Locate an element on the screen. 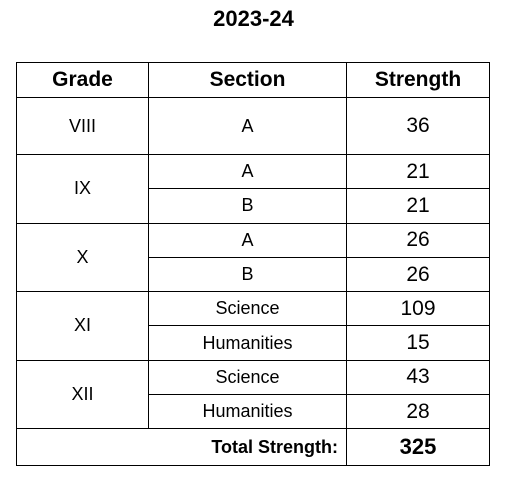 The height and width of the screenshot is (487, 507). table-row: Humanities 28 is located at coordinates (253, 412).